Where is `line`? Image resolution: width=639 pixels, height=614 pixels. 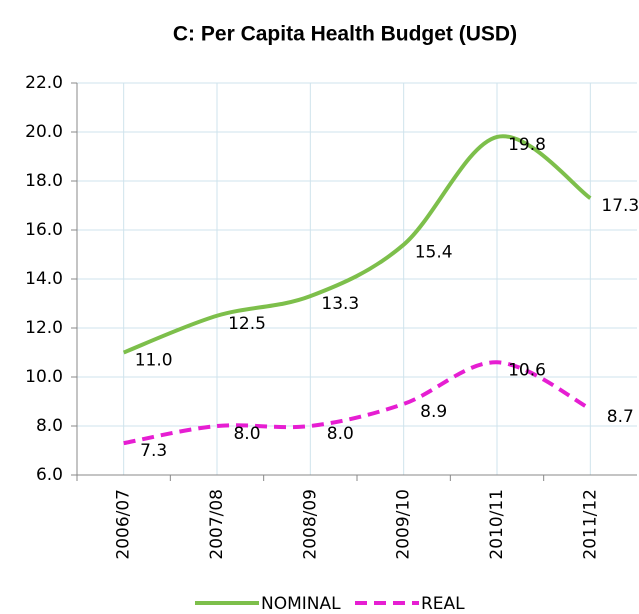
line is located at coordinates (357, 403).